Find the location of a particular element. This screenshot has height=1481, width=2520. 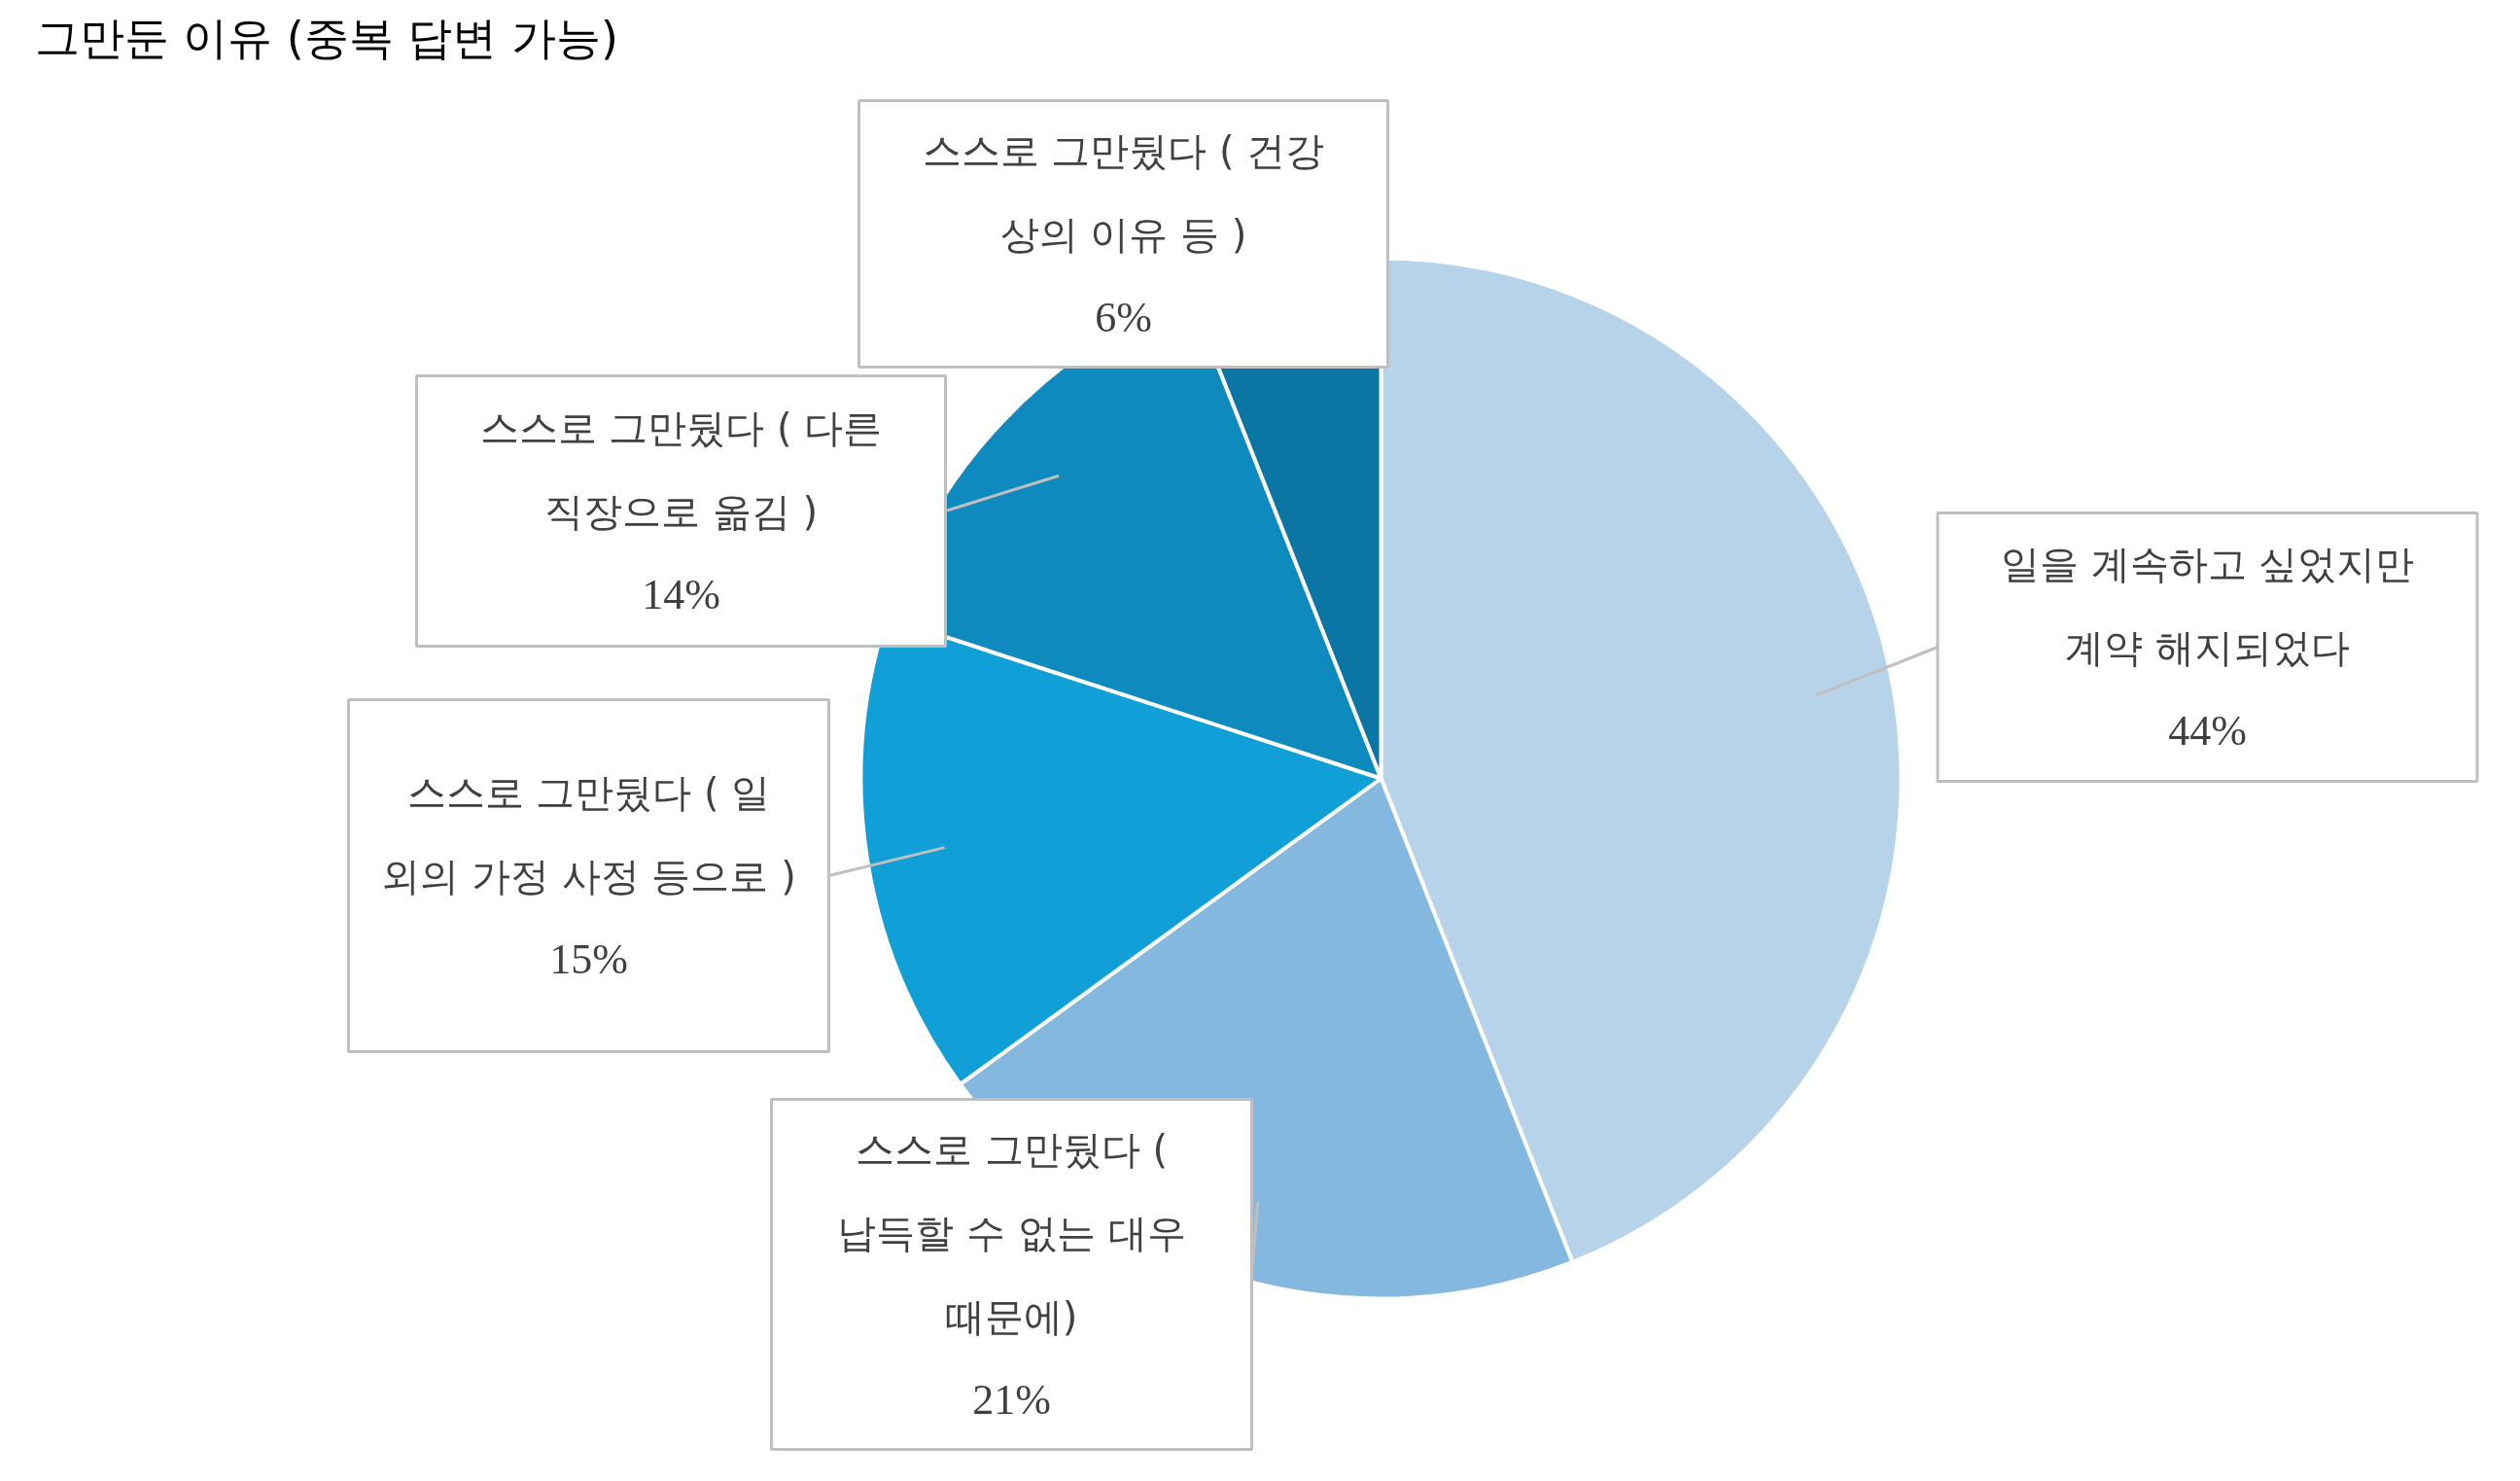

data-label: 6% is located at coordinates (1123, 317).